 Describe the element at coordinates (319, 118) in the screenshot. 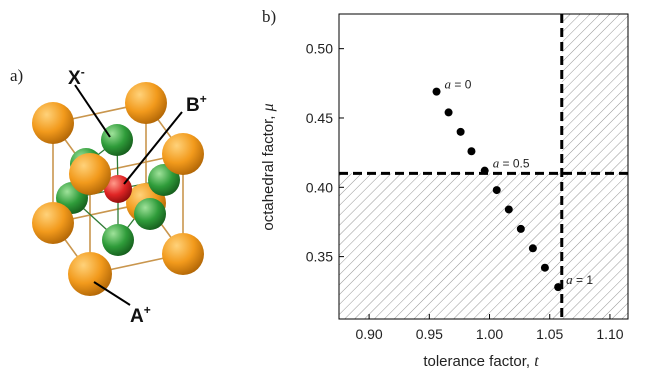

I see `y-tick-label: 0.45` at that location.